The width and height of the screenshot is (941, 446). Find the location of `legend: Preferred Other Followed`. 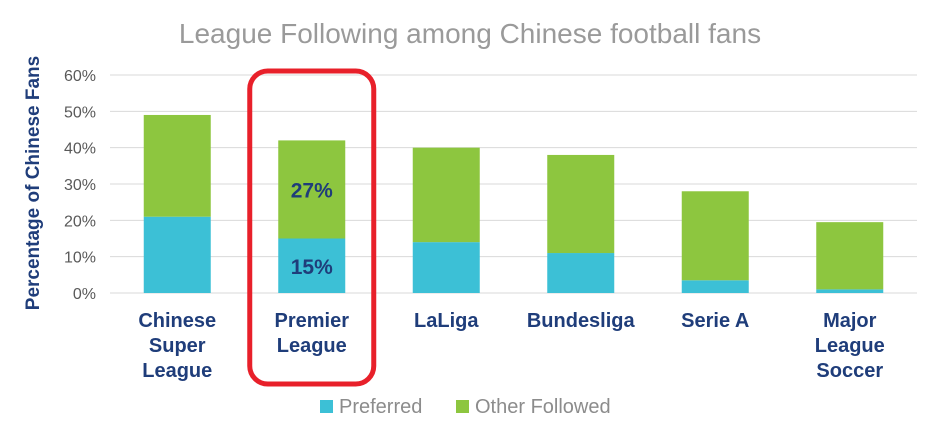

legend: Preferred Other Followed is located at coordinates (465, 407).